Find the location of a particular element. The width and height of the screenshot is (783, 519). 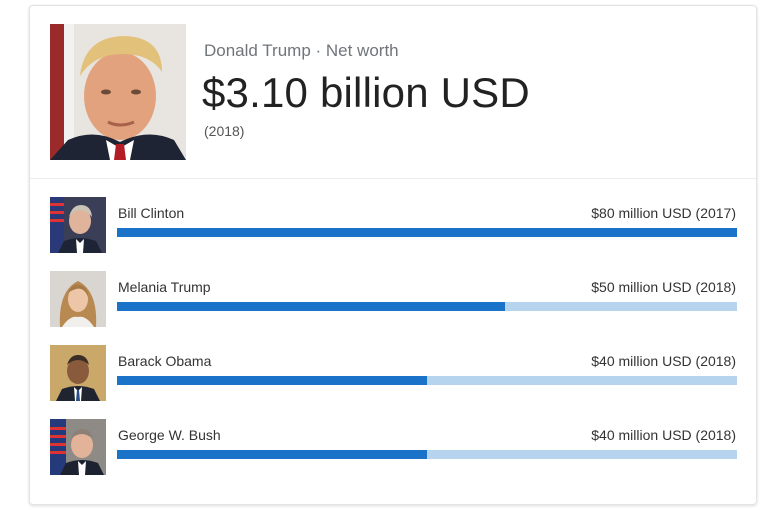

comparison-row-barack-obama: Barack Obama $40 million USD (2018) is located at coordinates (393, 374).